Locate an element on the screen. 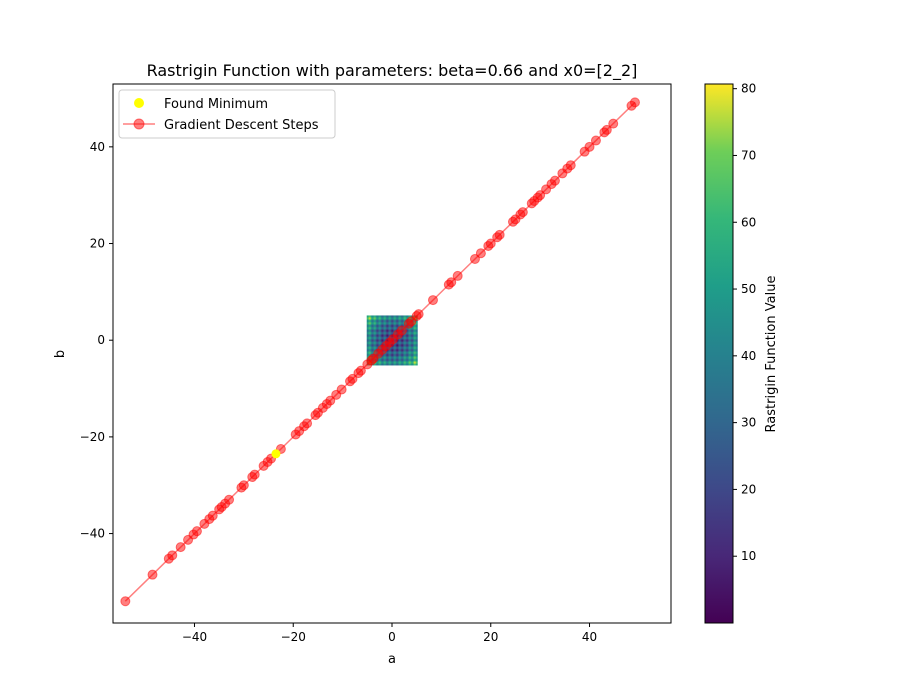 Image resolution: width=900 pixels, height=700 pixels. colorbar-tick-label: 70 is located at coordinates (748, 155).